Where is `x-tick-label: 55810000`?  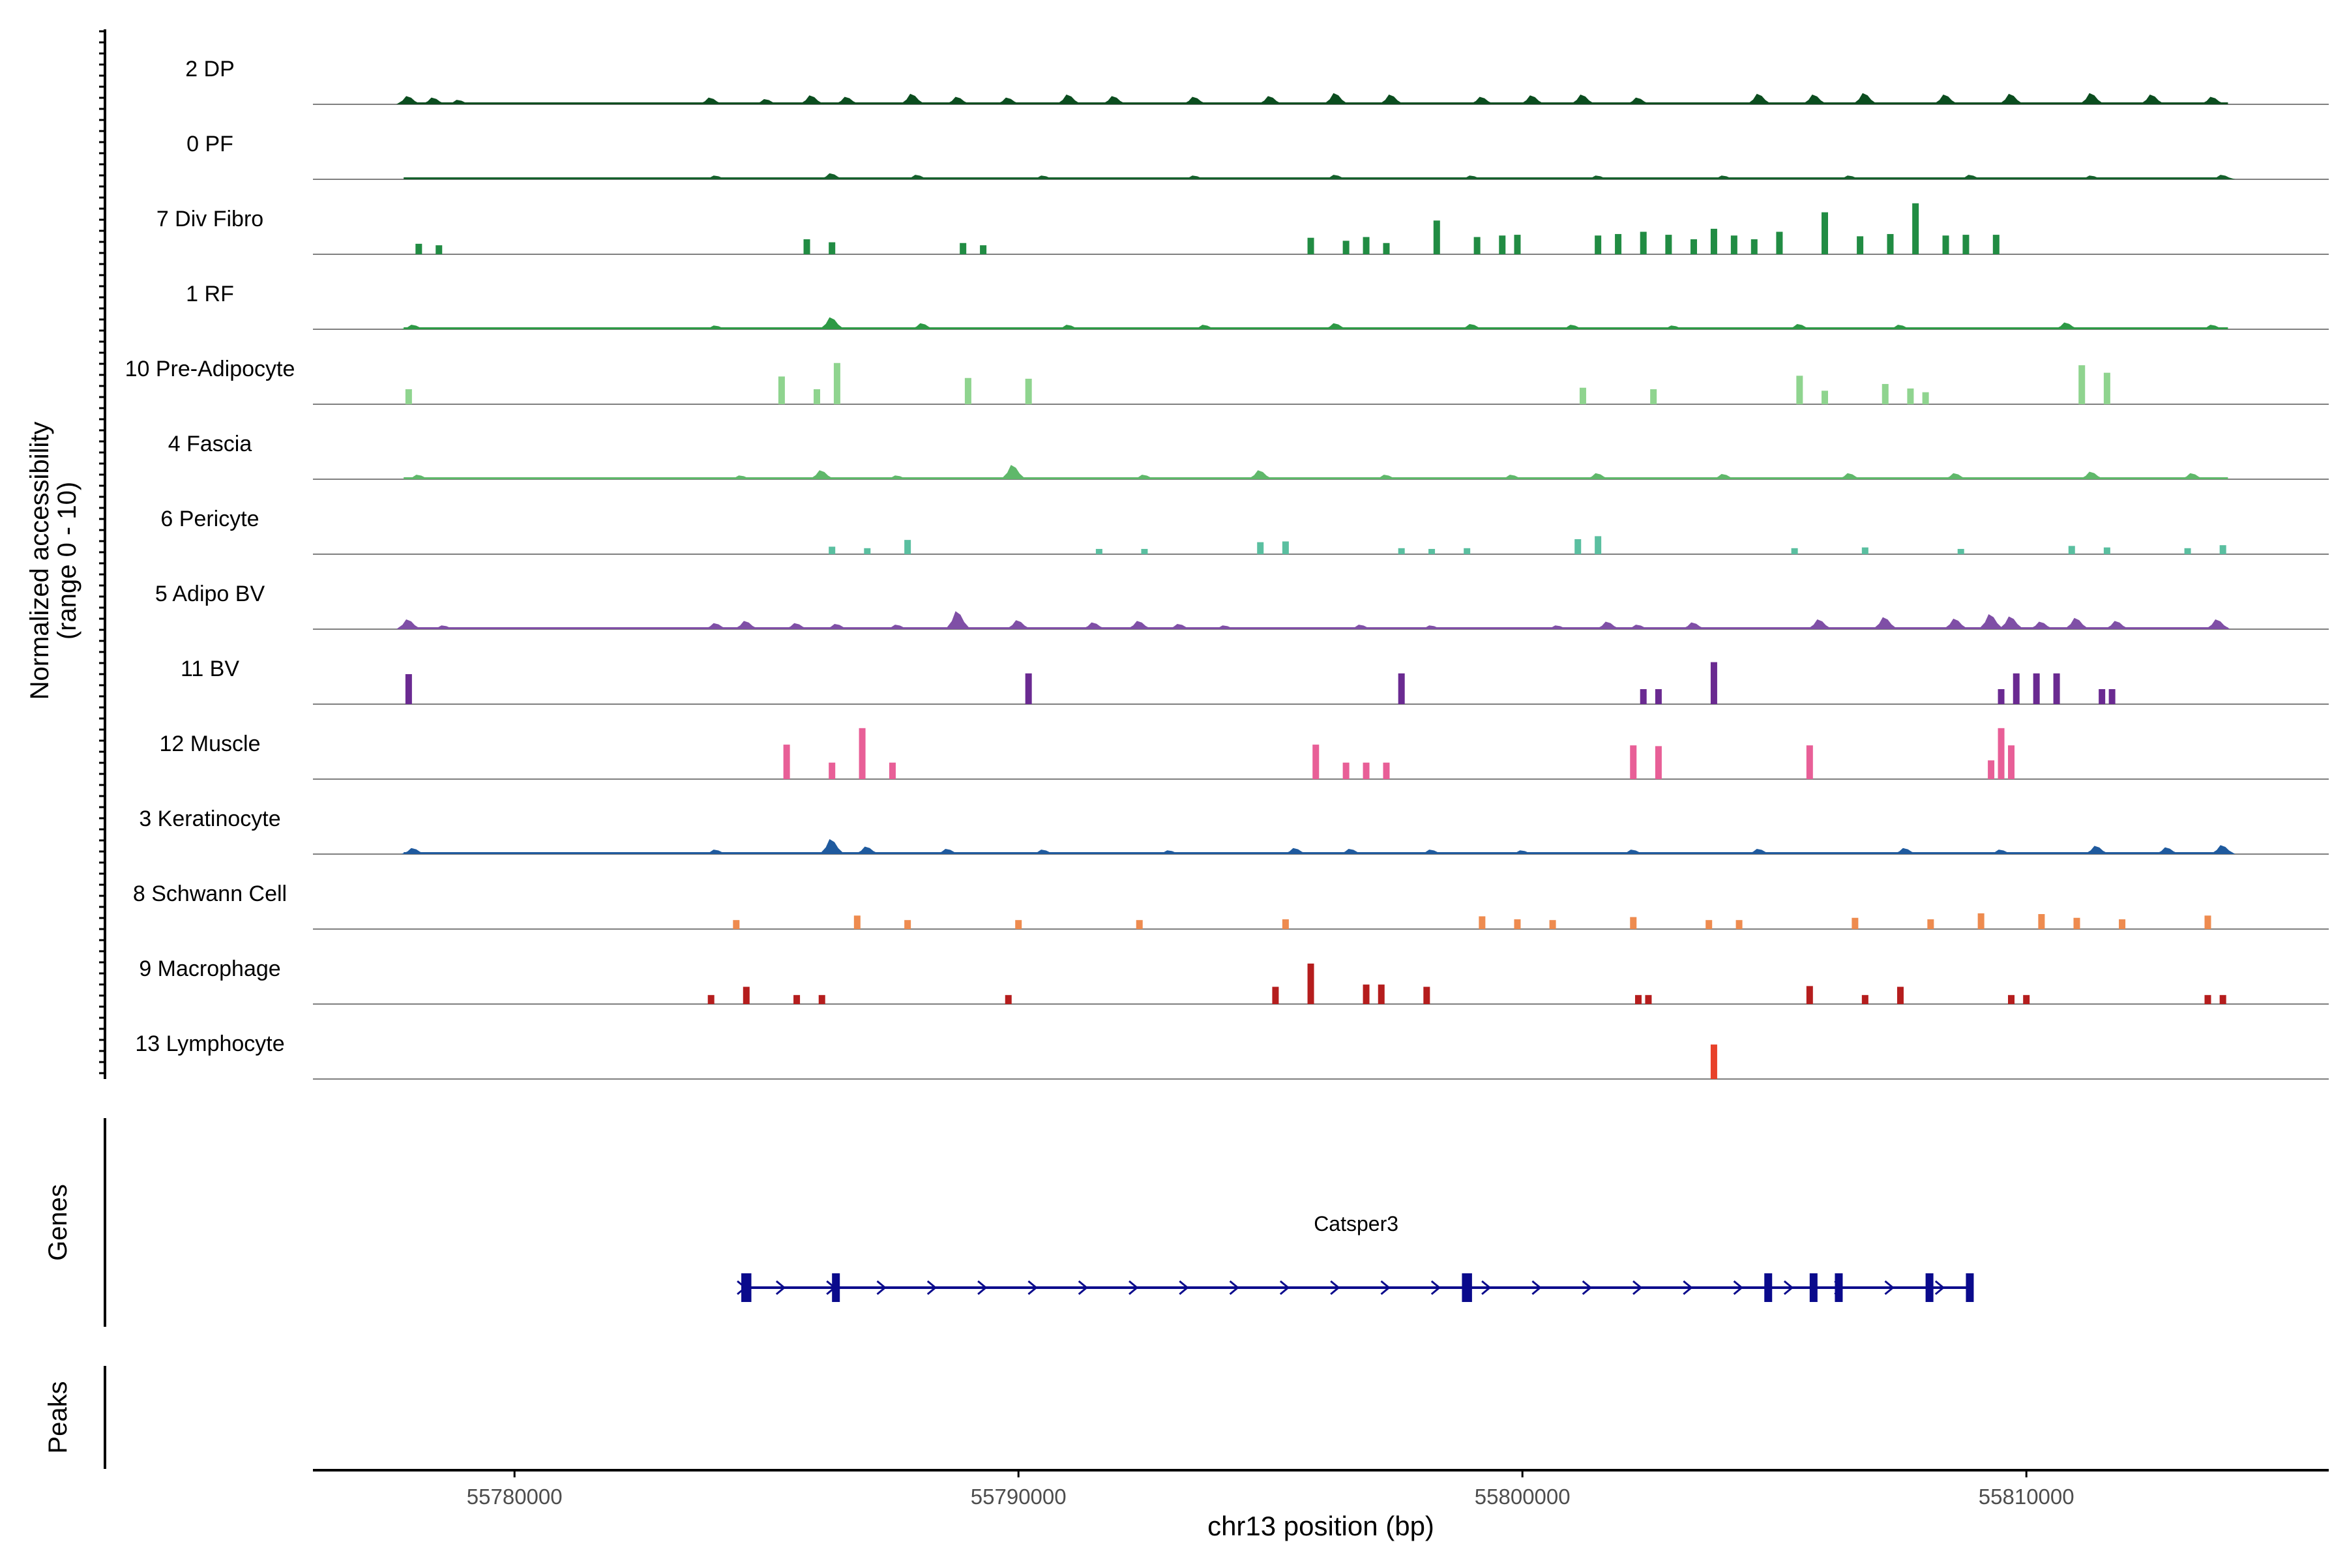 x-tick-label: 55810000 is located at coordinates (2026, 1497).